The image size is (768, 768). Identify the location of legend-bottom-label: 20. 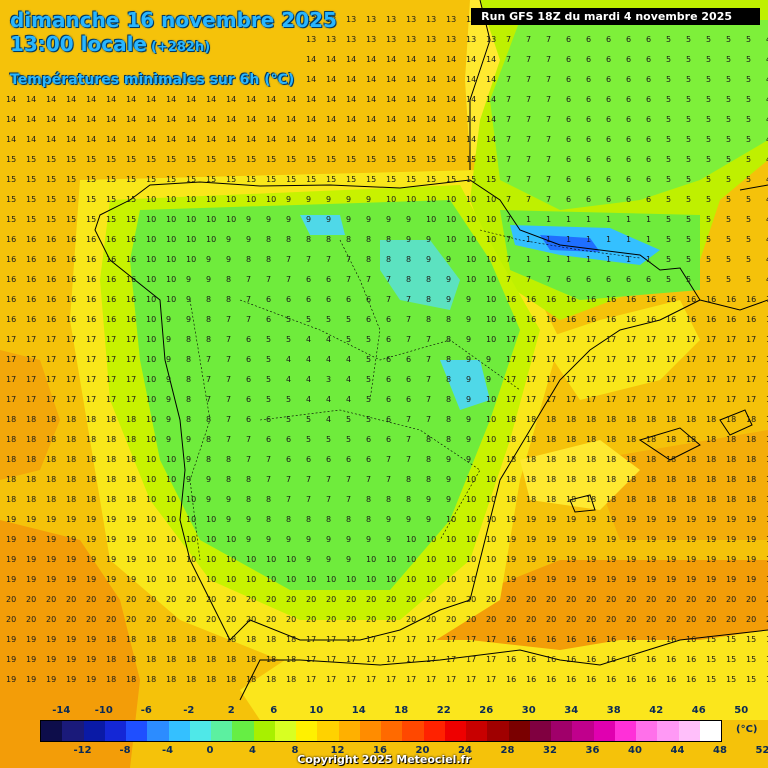
(422, 750).